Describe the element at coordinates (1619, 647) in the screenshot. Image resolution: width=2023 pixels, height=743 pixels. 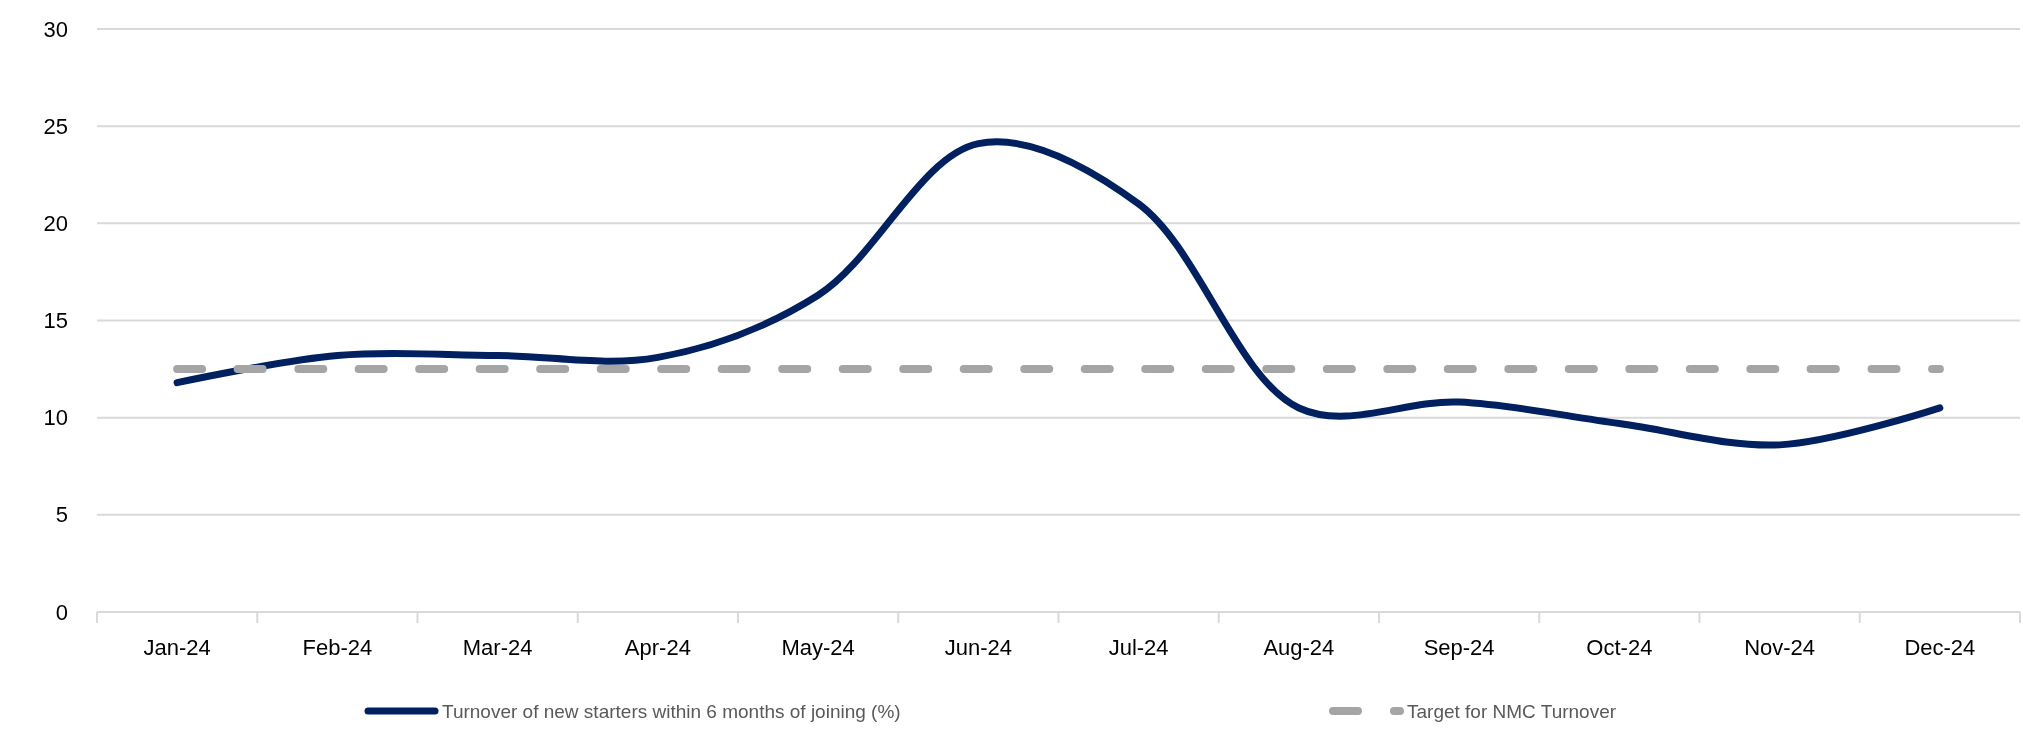
I see `x-tick-label: Oct-24` at that location.